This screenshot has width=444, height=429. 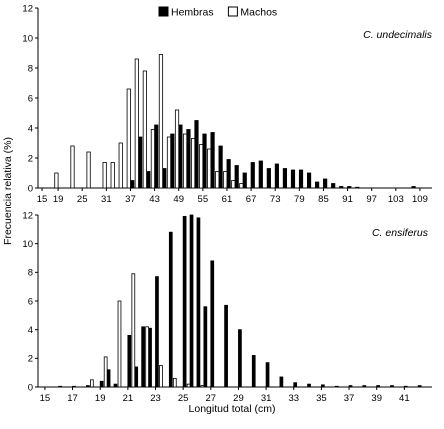 I want to click on x-tick-label: 73, so click(x=275, y=199).